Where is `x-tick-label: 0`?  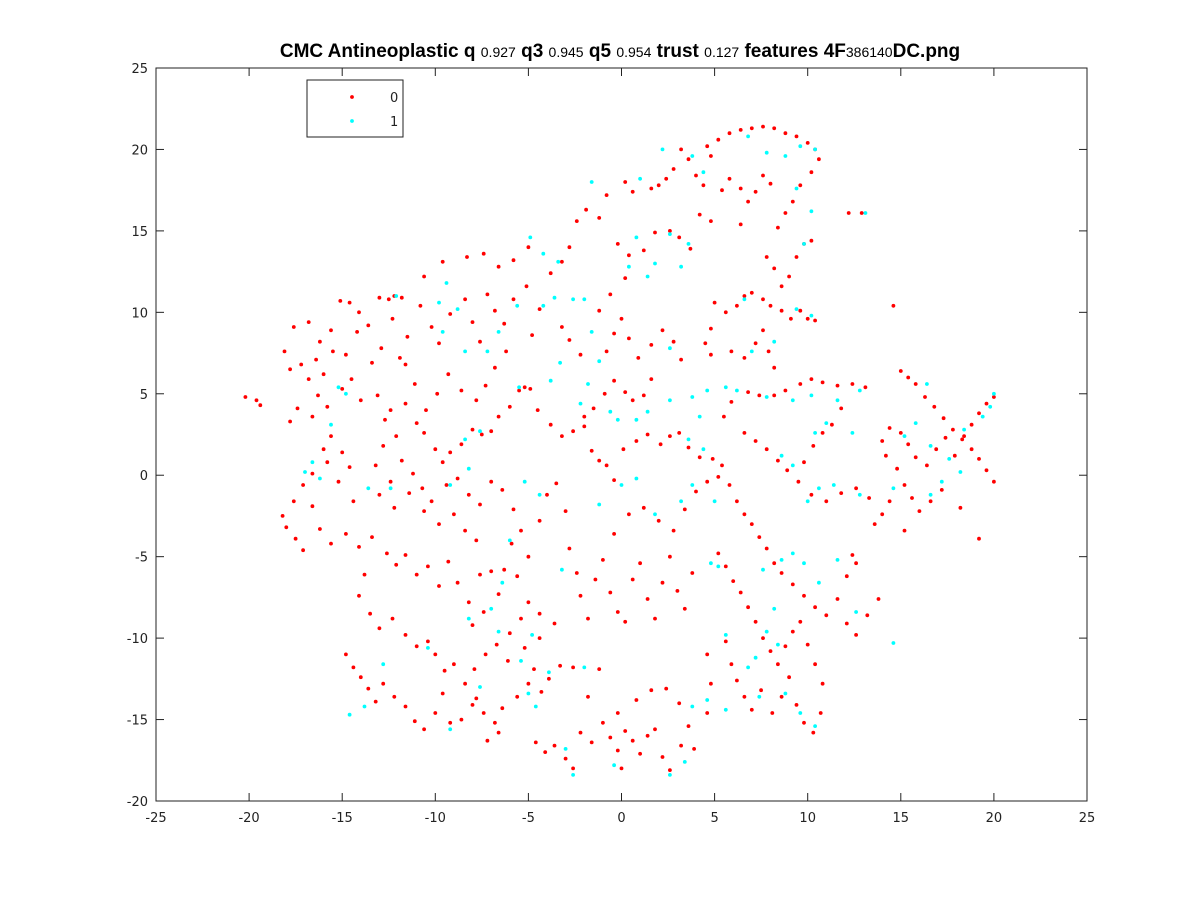
x-tick-label: 0 is located at coordinates (621, 818).